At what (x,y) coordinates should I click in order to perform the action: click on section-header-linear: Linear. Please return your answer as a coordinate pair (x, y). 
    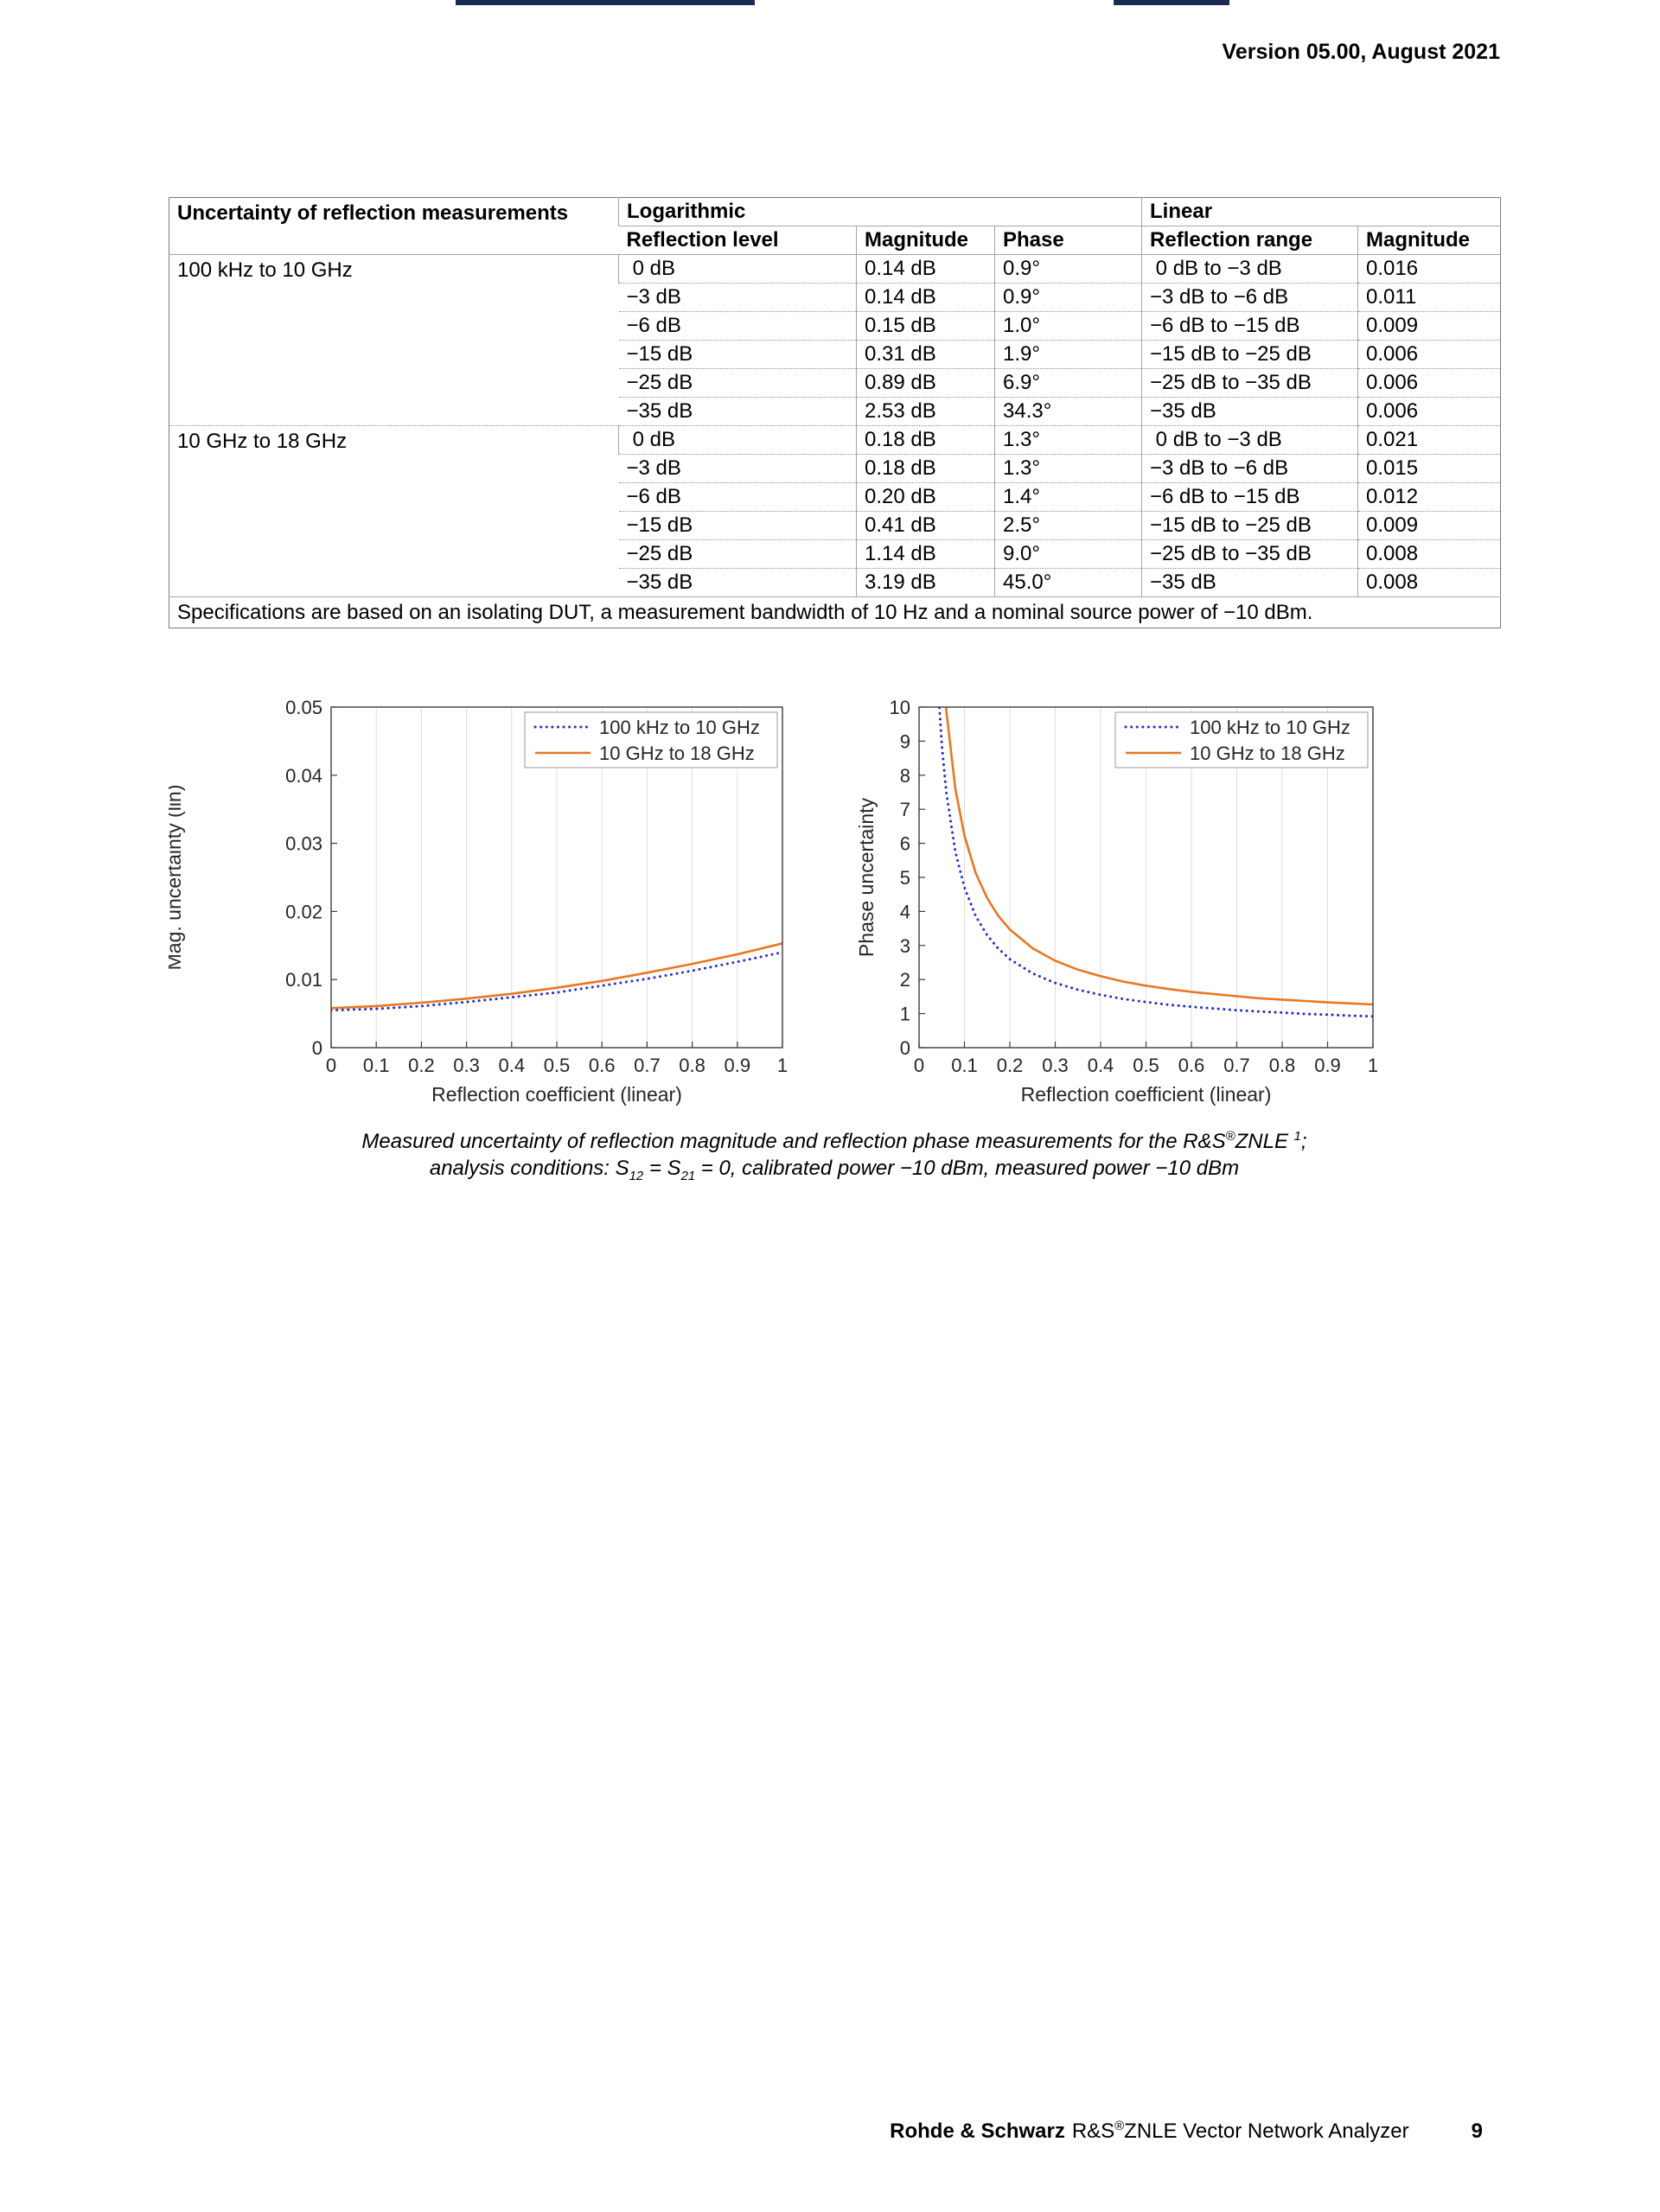
    Looking at the image, I should click on (1321, 211).